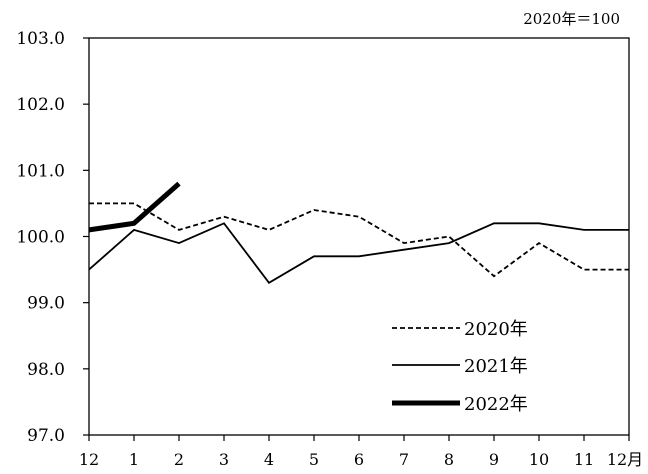 This screenshot has width=648, height=474. Describe the element at coordinates (40, 39) in the screenshot. I see `y-tick-label: 103.0` at that location.